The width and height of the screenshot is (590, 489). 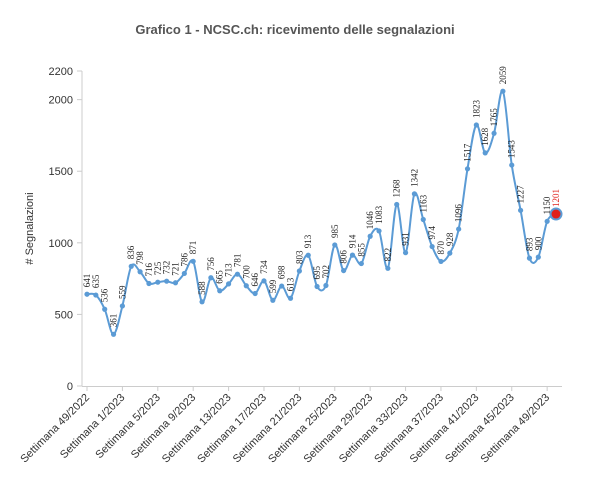 I want to click on data-label: 695, so click(x=317, y=272).